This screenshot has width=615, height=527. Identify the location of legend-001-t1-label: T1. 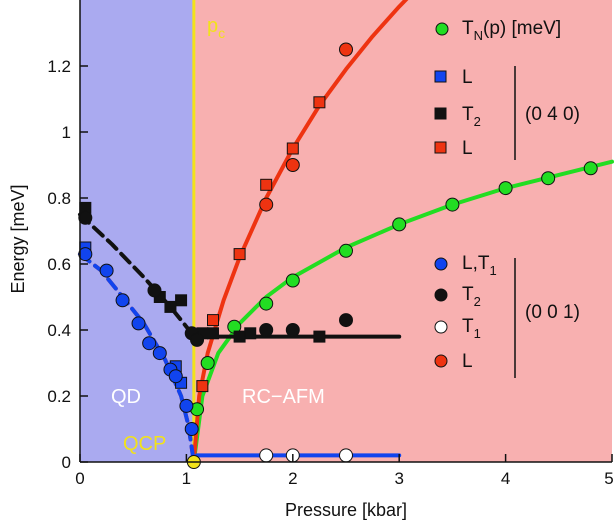
(471, 328).